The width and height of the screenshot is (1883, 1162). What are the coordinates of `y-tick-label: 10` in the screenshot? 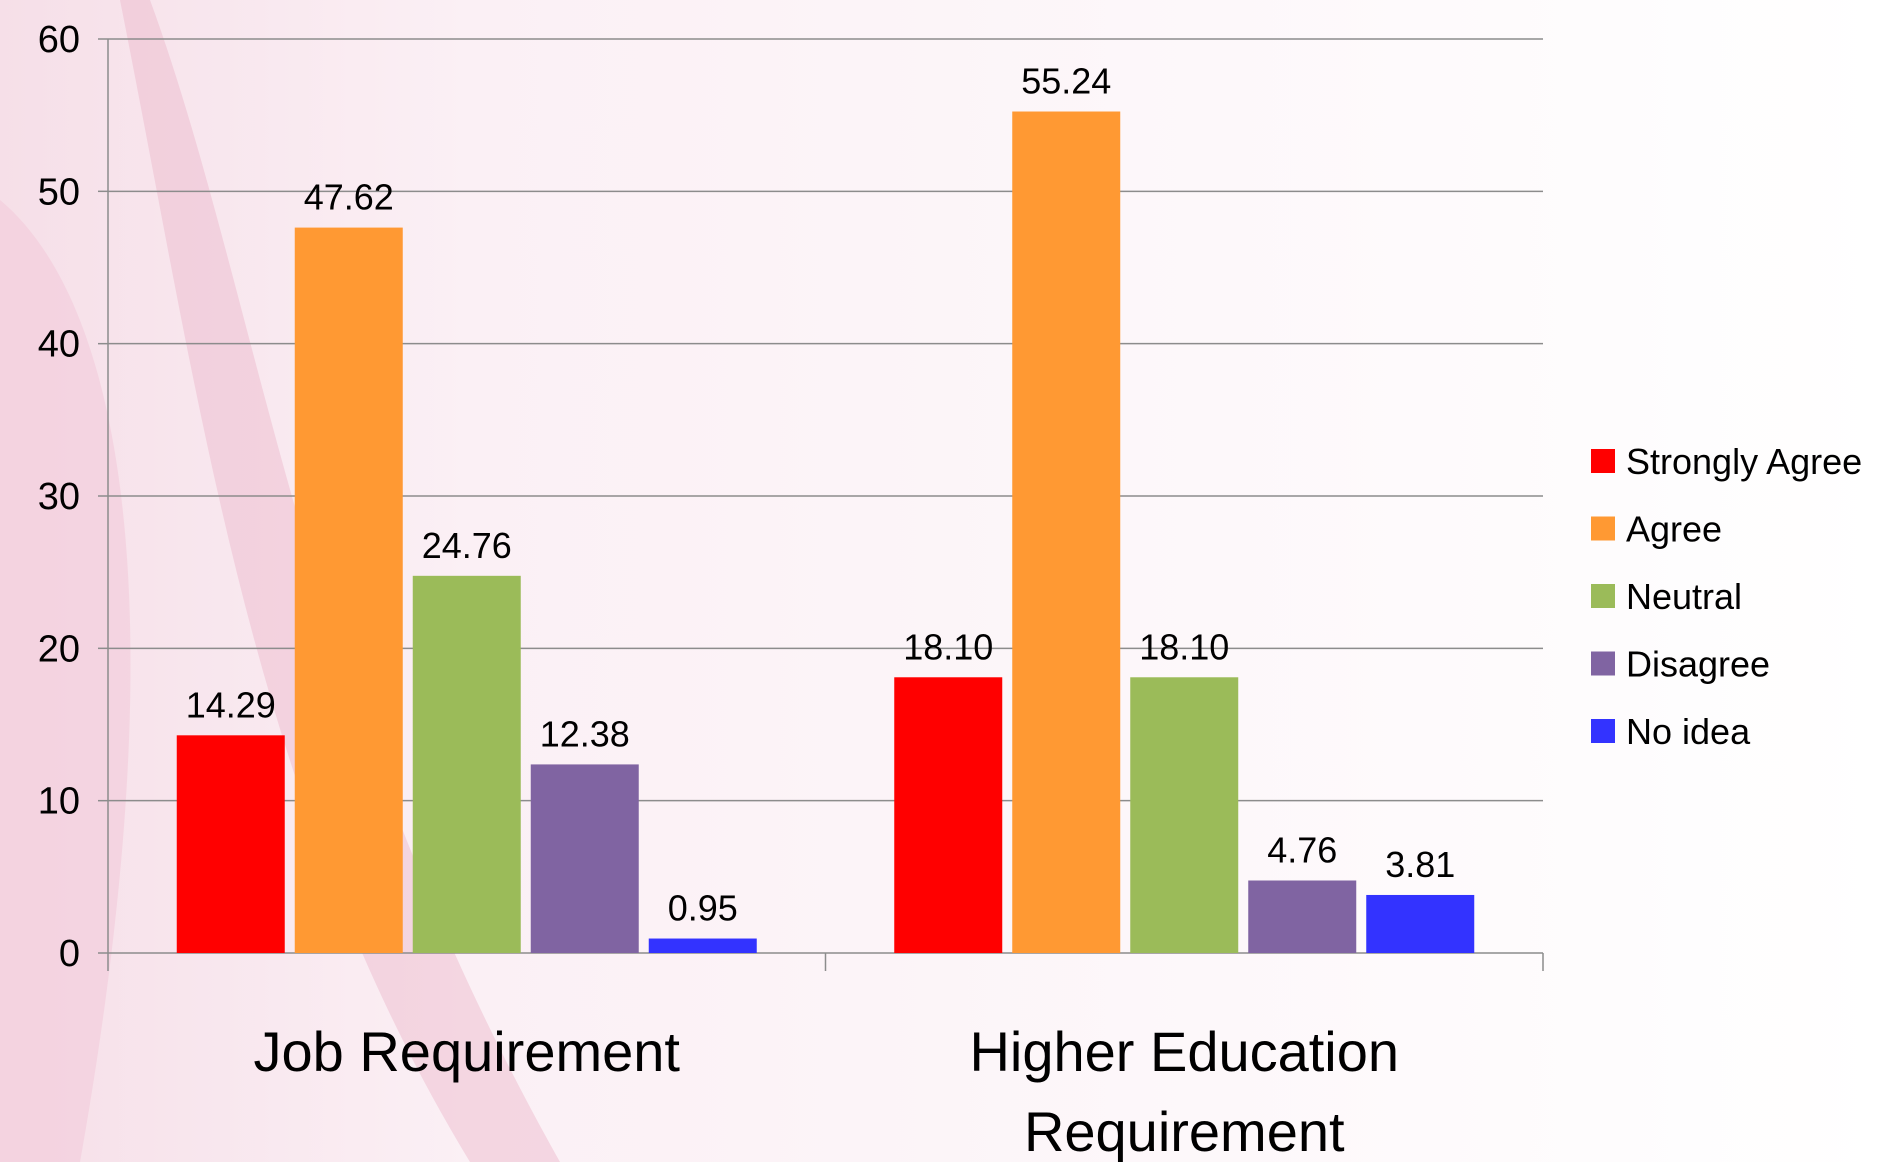 It's located at (59, 802).